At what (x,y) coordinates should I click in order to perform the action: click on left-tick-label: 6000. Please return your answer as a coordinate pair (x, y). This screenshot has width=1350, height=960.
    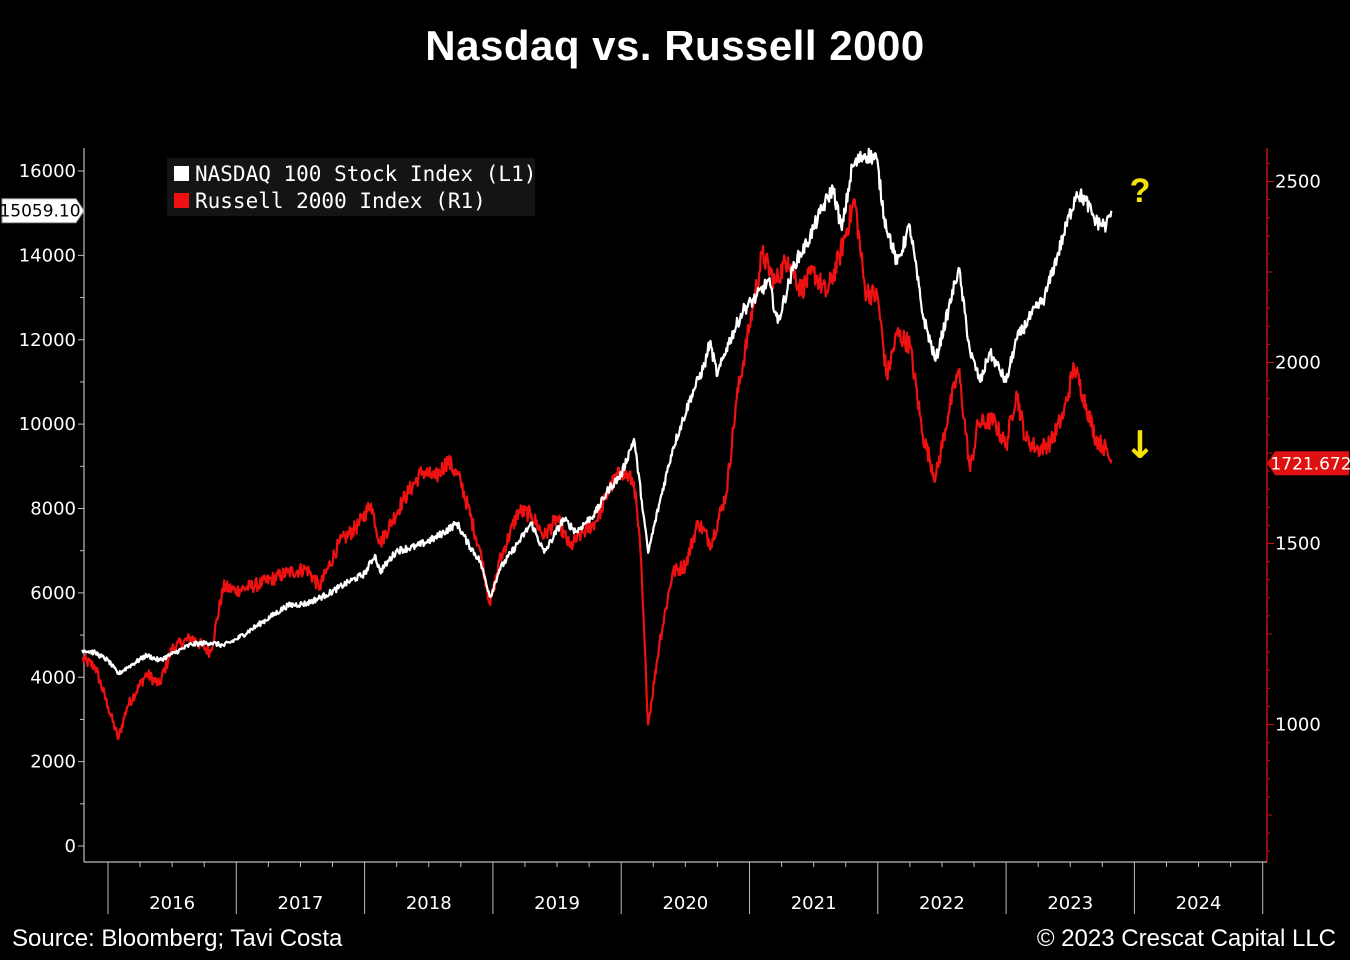
    Looking at the image, I should click on (53, 593).